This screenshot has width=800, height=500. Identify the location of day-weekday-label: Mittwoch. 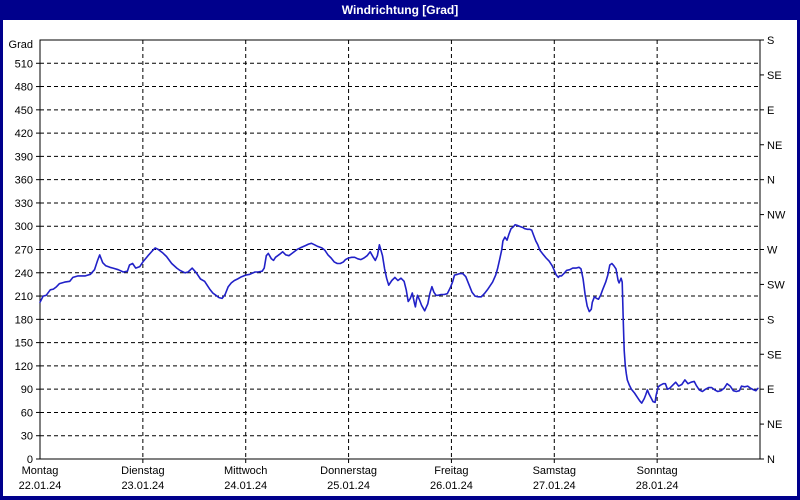
(245, 471).